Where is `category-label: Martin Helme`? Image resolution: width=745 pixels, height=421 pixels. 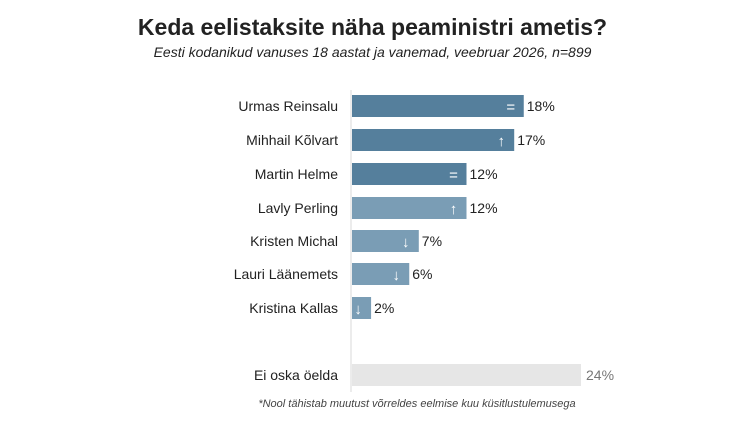 category-label: Martin Helme is located at coordinates (296, 174).